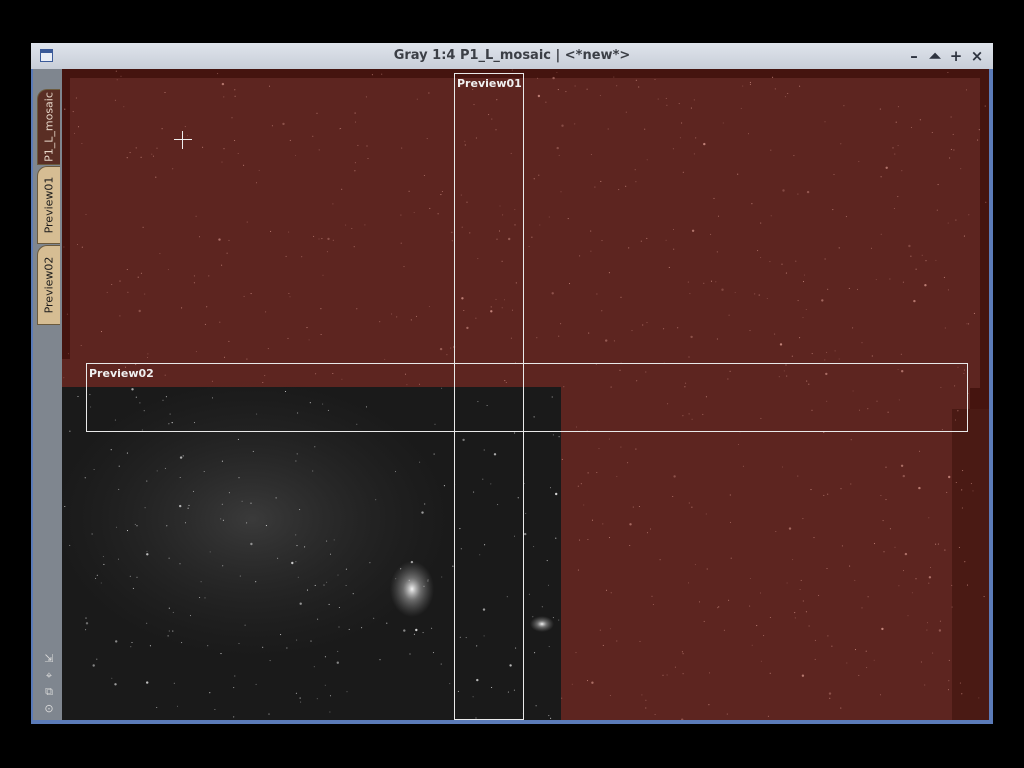 This screenshot has height=768, width=1024. What do you see at coordinates (312, 374) in the screenshot?
I see `mask-panel-left` at bounding box center [312, 374].